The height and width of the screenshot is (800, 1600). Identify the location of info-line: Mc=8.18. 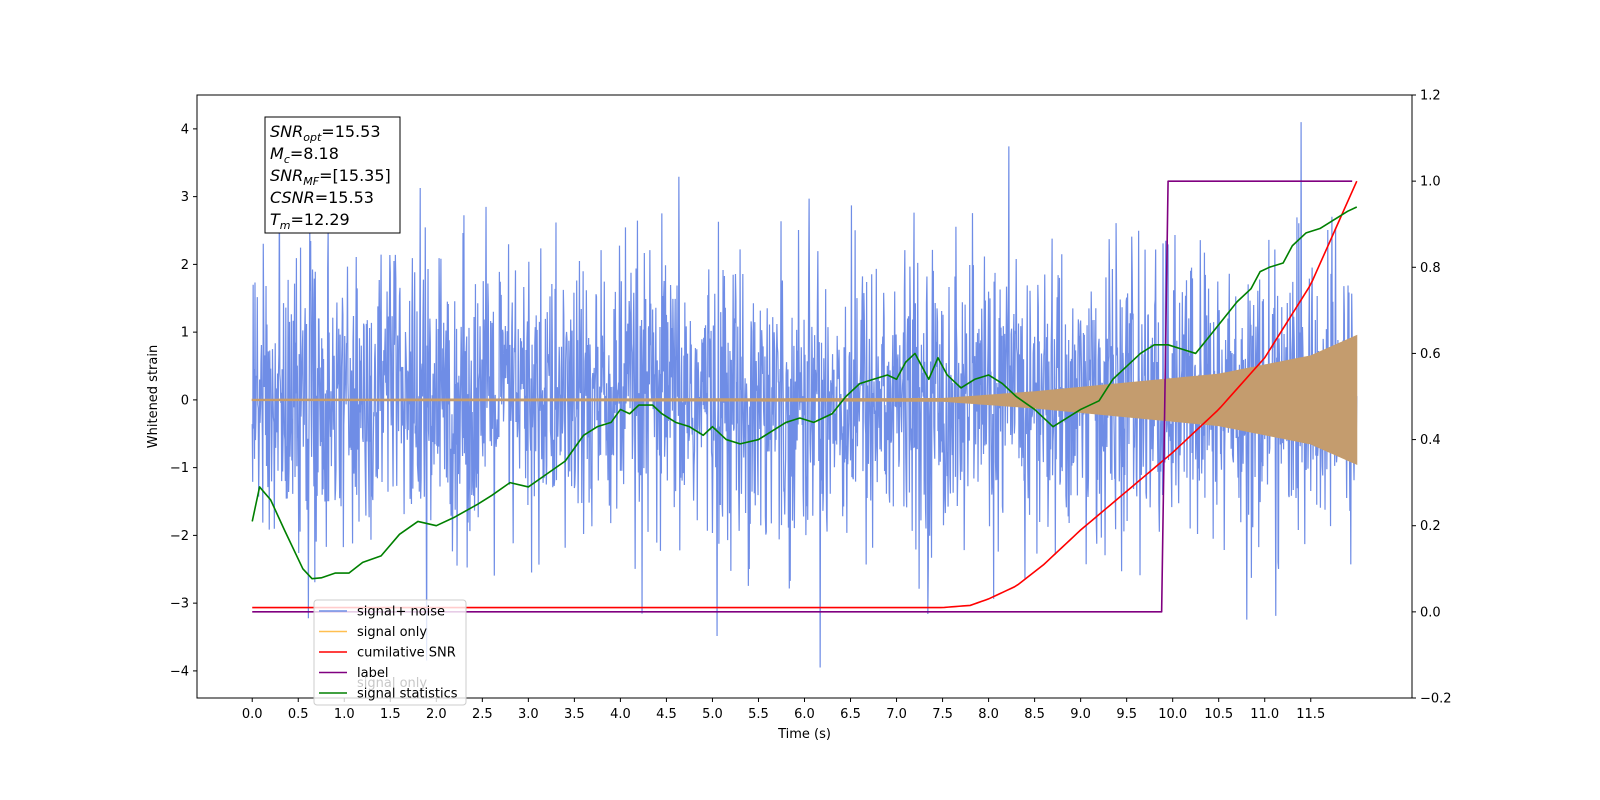
(304, 155).